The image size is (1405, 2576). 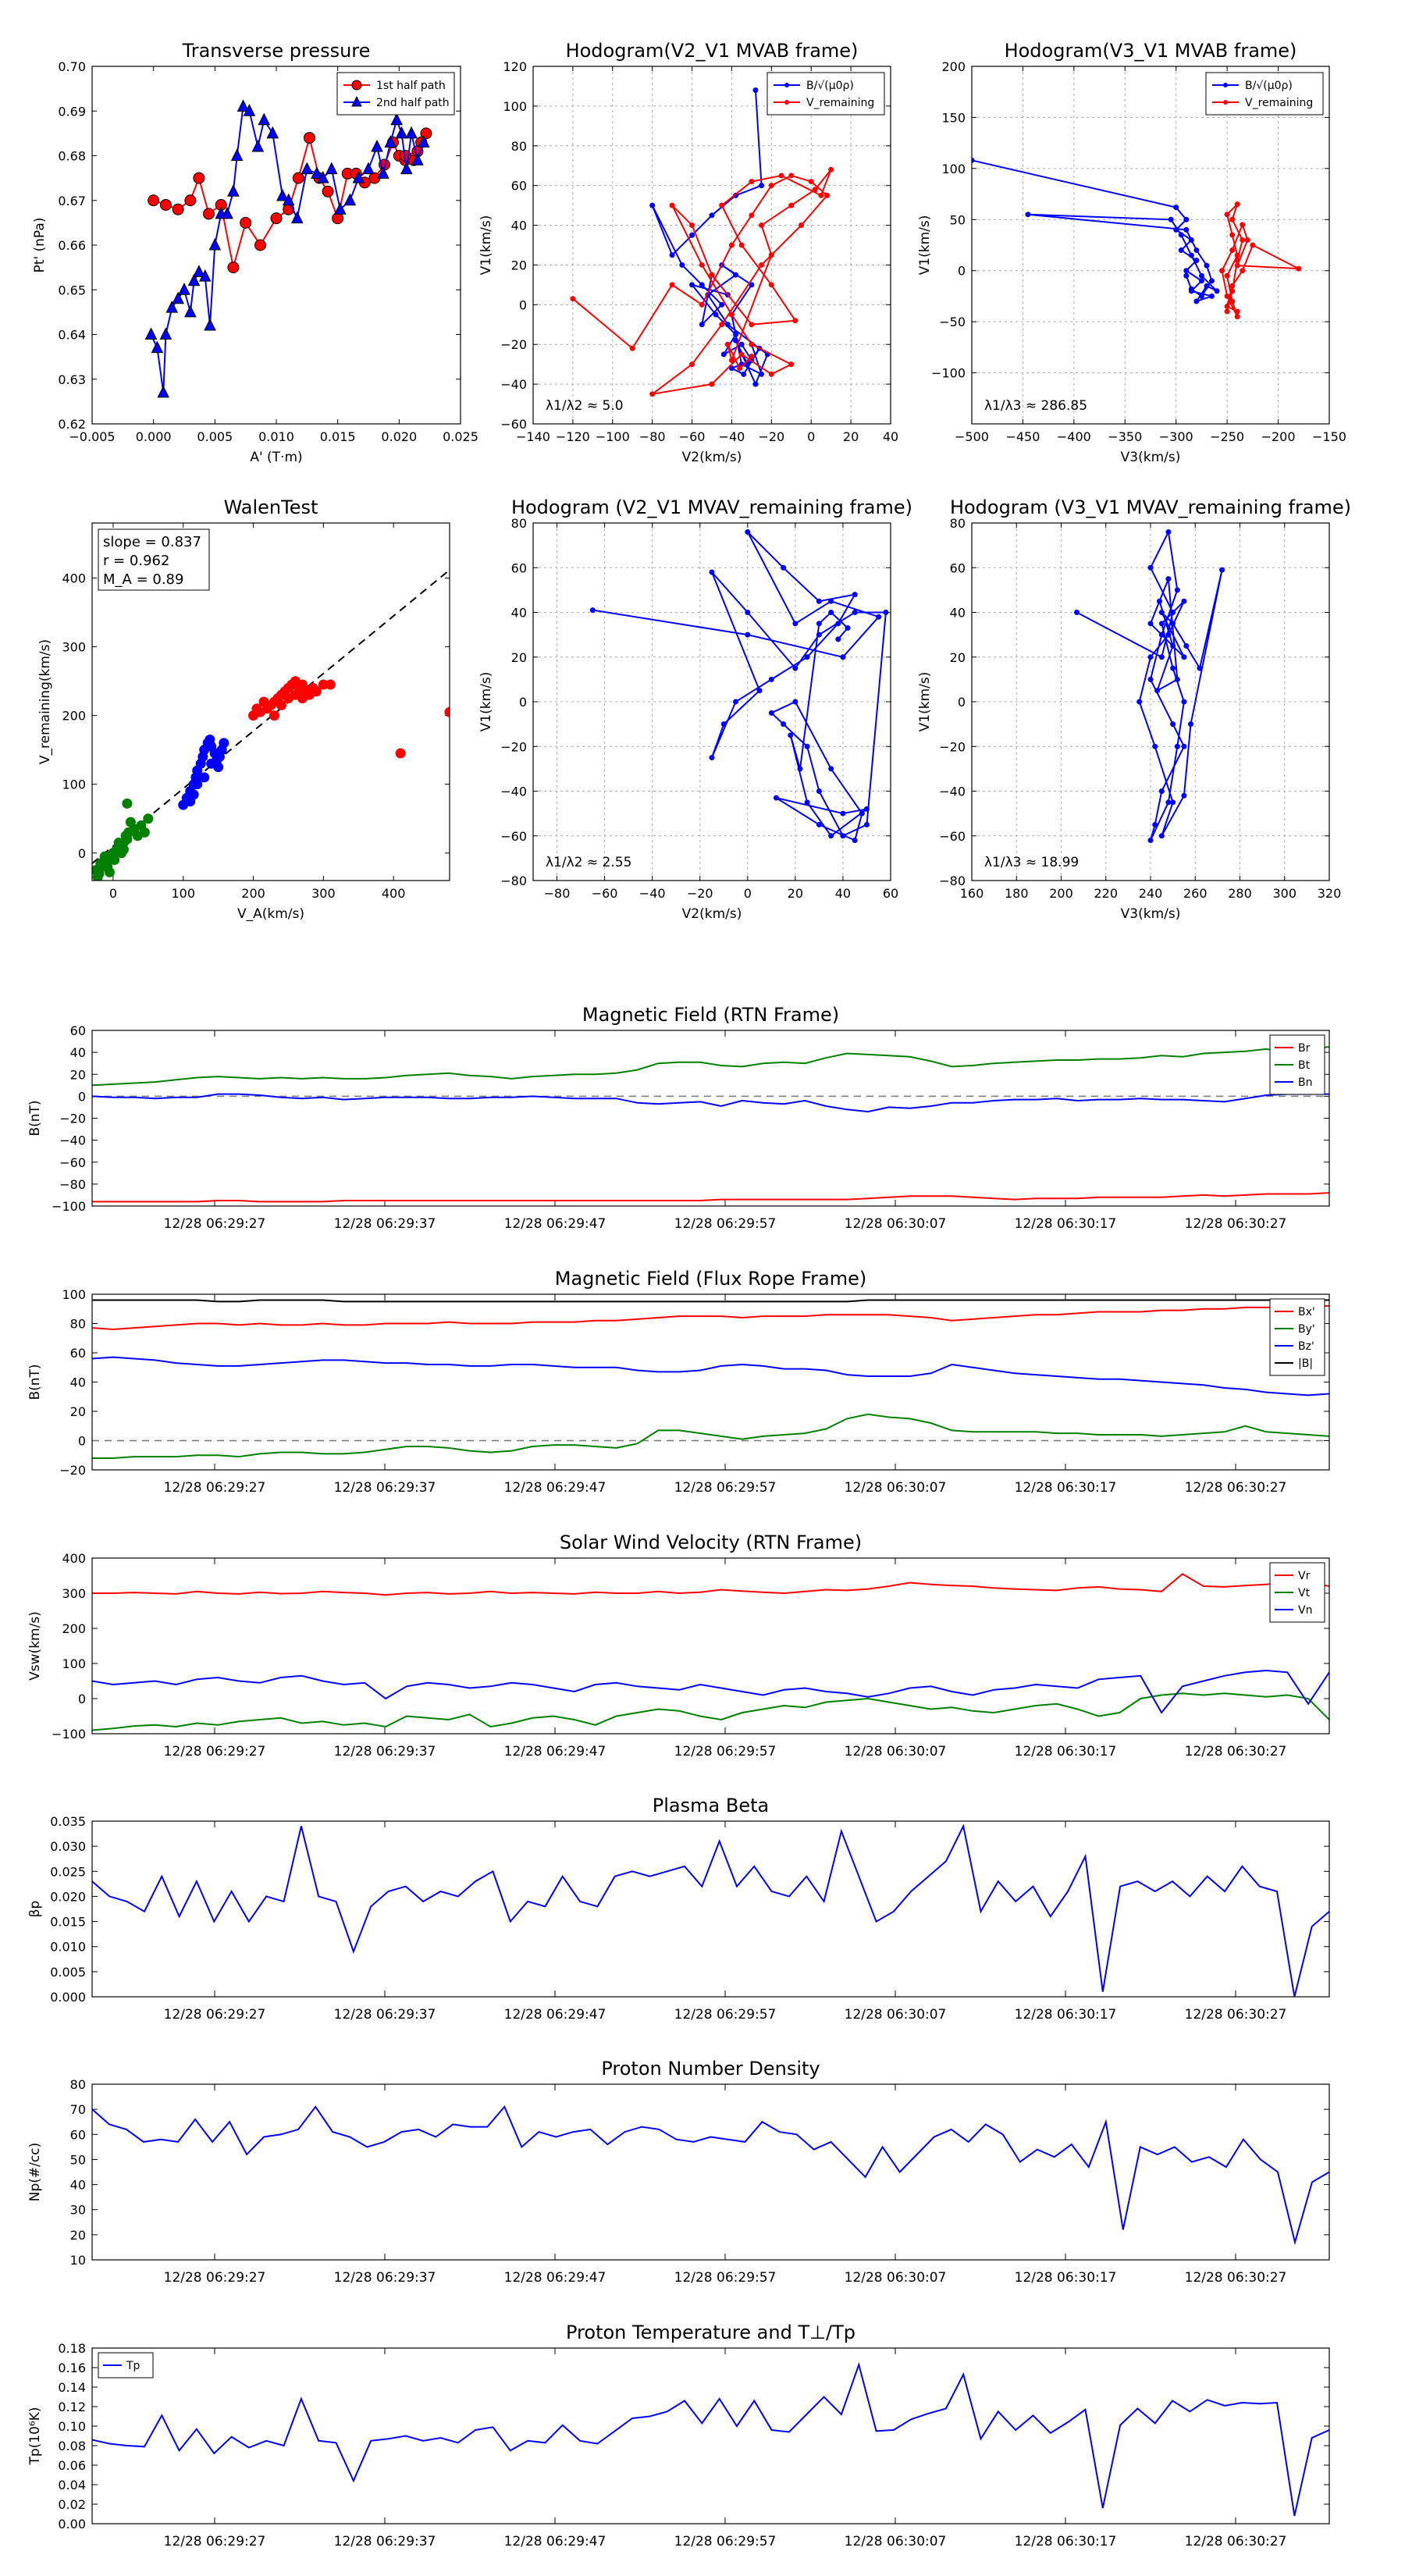 What do you see at coordinates (1066, 2278) in the screenshot?
I see `time-tick-label: 12/28 06:30:17` at bounding box center [1066, 2278].